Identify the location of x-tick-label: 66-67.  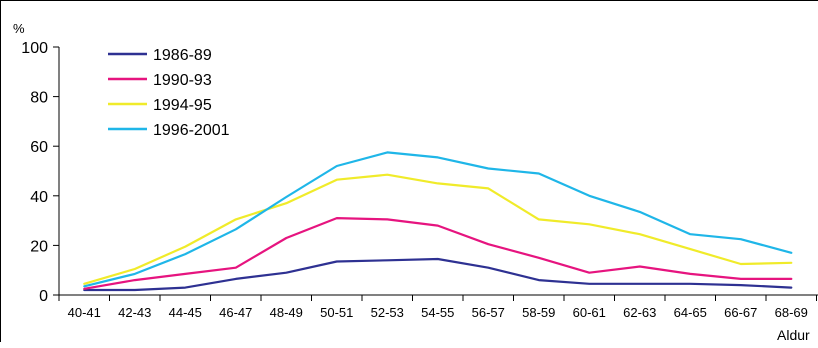
(740, 312).